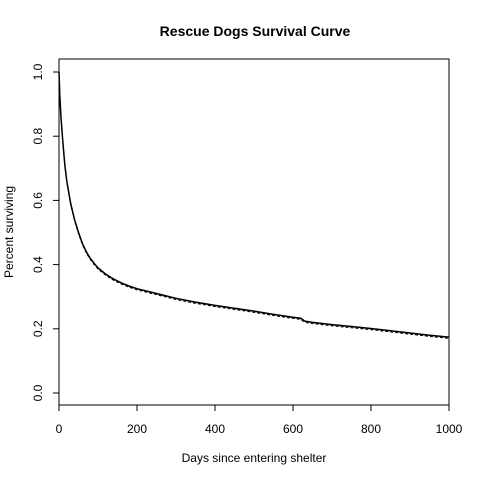 The image size is (480, 480). Describe the element at coordinates (38, 136) in the screenshot. I see `y-tick-label: 0.8` at that location.